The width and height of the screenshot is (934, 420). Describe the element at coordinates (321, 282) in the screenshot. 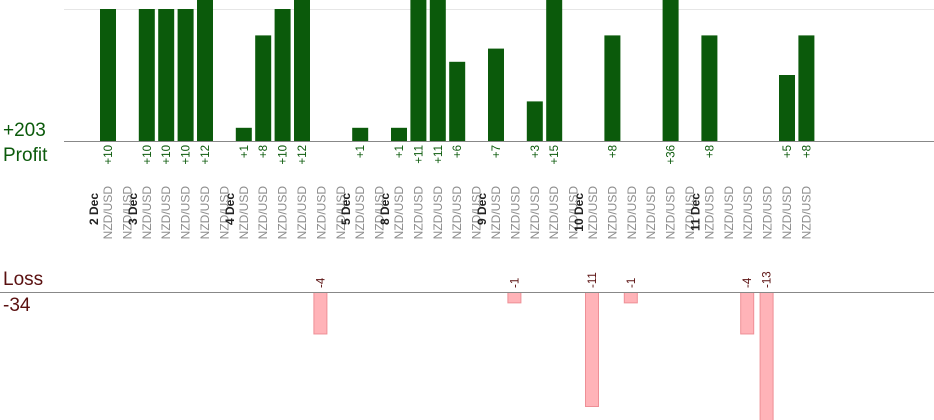

I see `loss-value-label: -4` at that location.